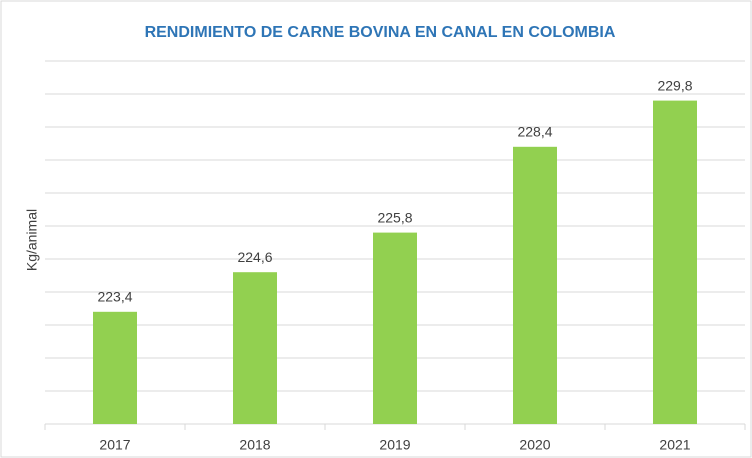 This screenshot has height=458, width=752. I want to click on x-tick-label: 2018, so click(254, 445).